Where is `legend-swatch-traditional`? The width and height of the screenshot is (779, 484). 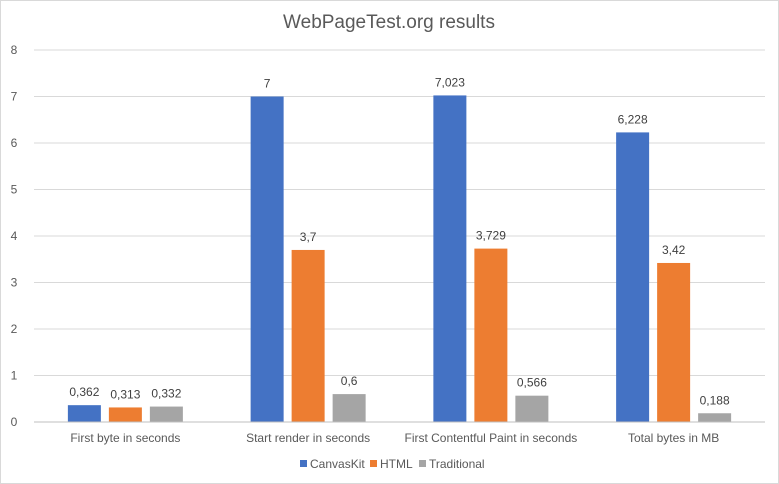
legend-swatch-traditional is located at coordinates (422, 463).